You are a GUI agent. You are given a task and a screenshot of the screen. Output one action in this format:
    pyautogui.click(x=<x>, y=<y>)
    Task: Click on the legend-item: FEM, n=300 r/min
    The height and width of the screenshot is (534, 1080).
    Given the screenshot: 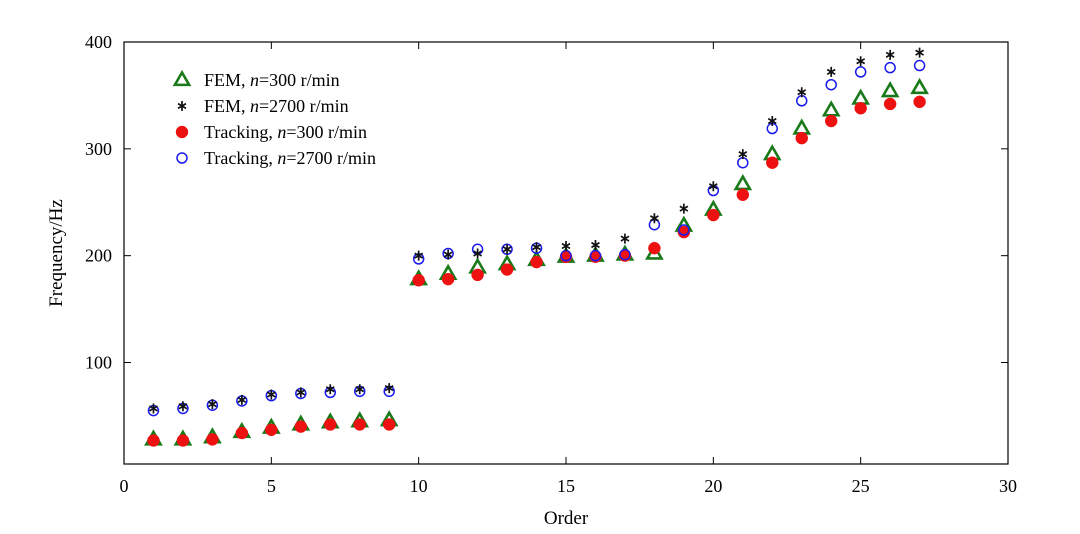 What is the action you would take?
    pyautogui.click(x=256, y=79)
    